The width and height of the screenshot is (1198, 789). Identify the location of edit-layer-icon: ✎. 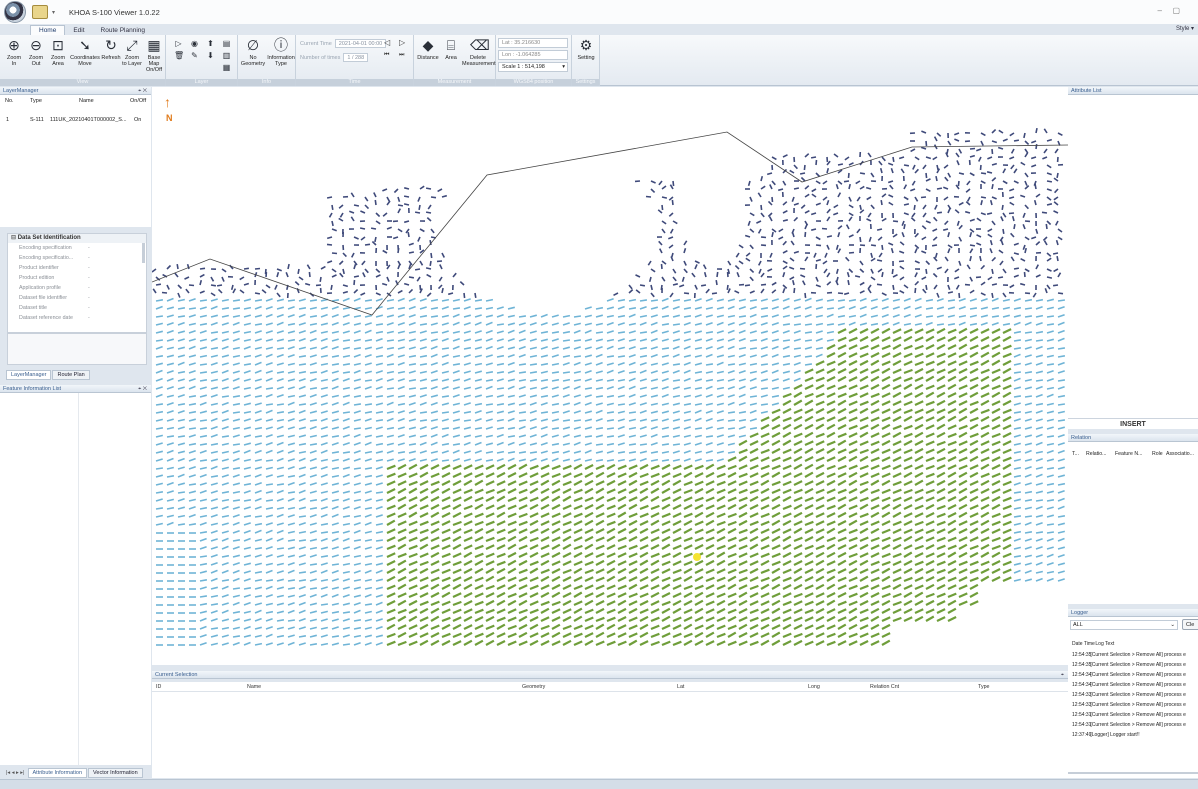
(194, 55).